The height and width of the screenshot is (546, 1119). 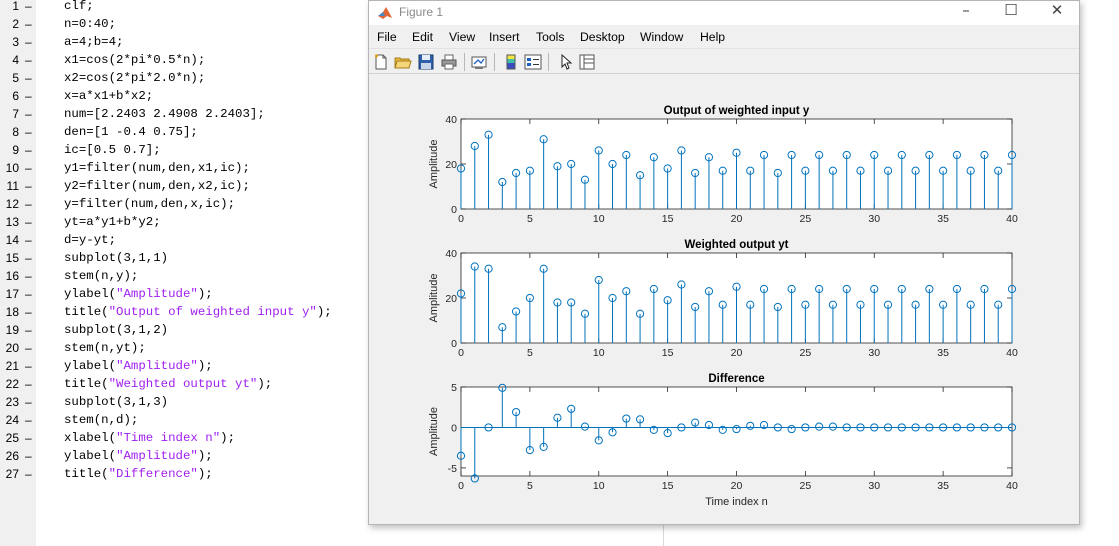 I want to click on code-text: ylabel("Amplitude");, so click(x=138, y=456).